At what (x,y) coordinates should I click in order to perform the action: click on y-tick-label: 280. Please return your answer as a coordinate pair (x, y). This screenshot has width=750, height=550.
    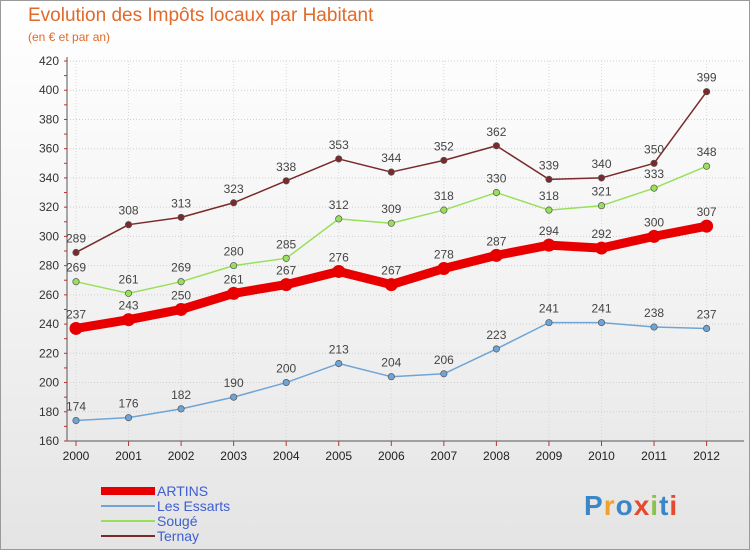
    Looking at the image, I should click on (49, 266).